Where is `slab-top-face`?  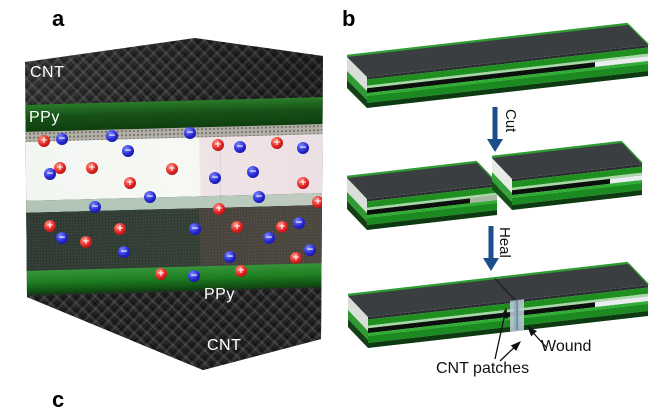 slab-top-face is located at coordinates (497, 51).